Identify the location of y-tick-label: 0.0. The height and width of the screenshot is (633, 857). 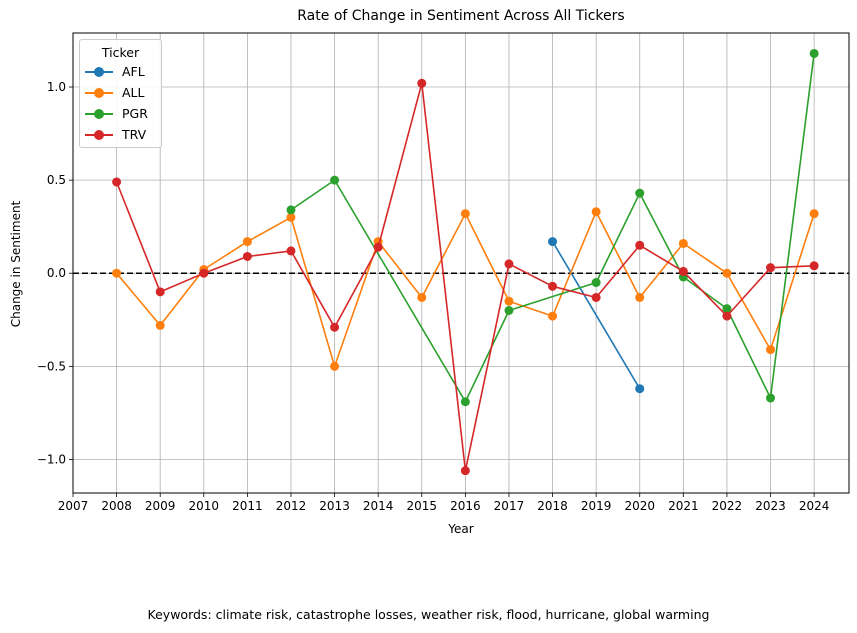
(56, 273).